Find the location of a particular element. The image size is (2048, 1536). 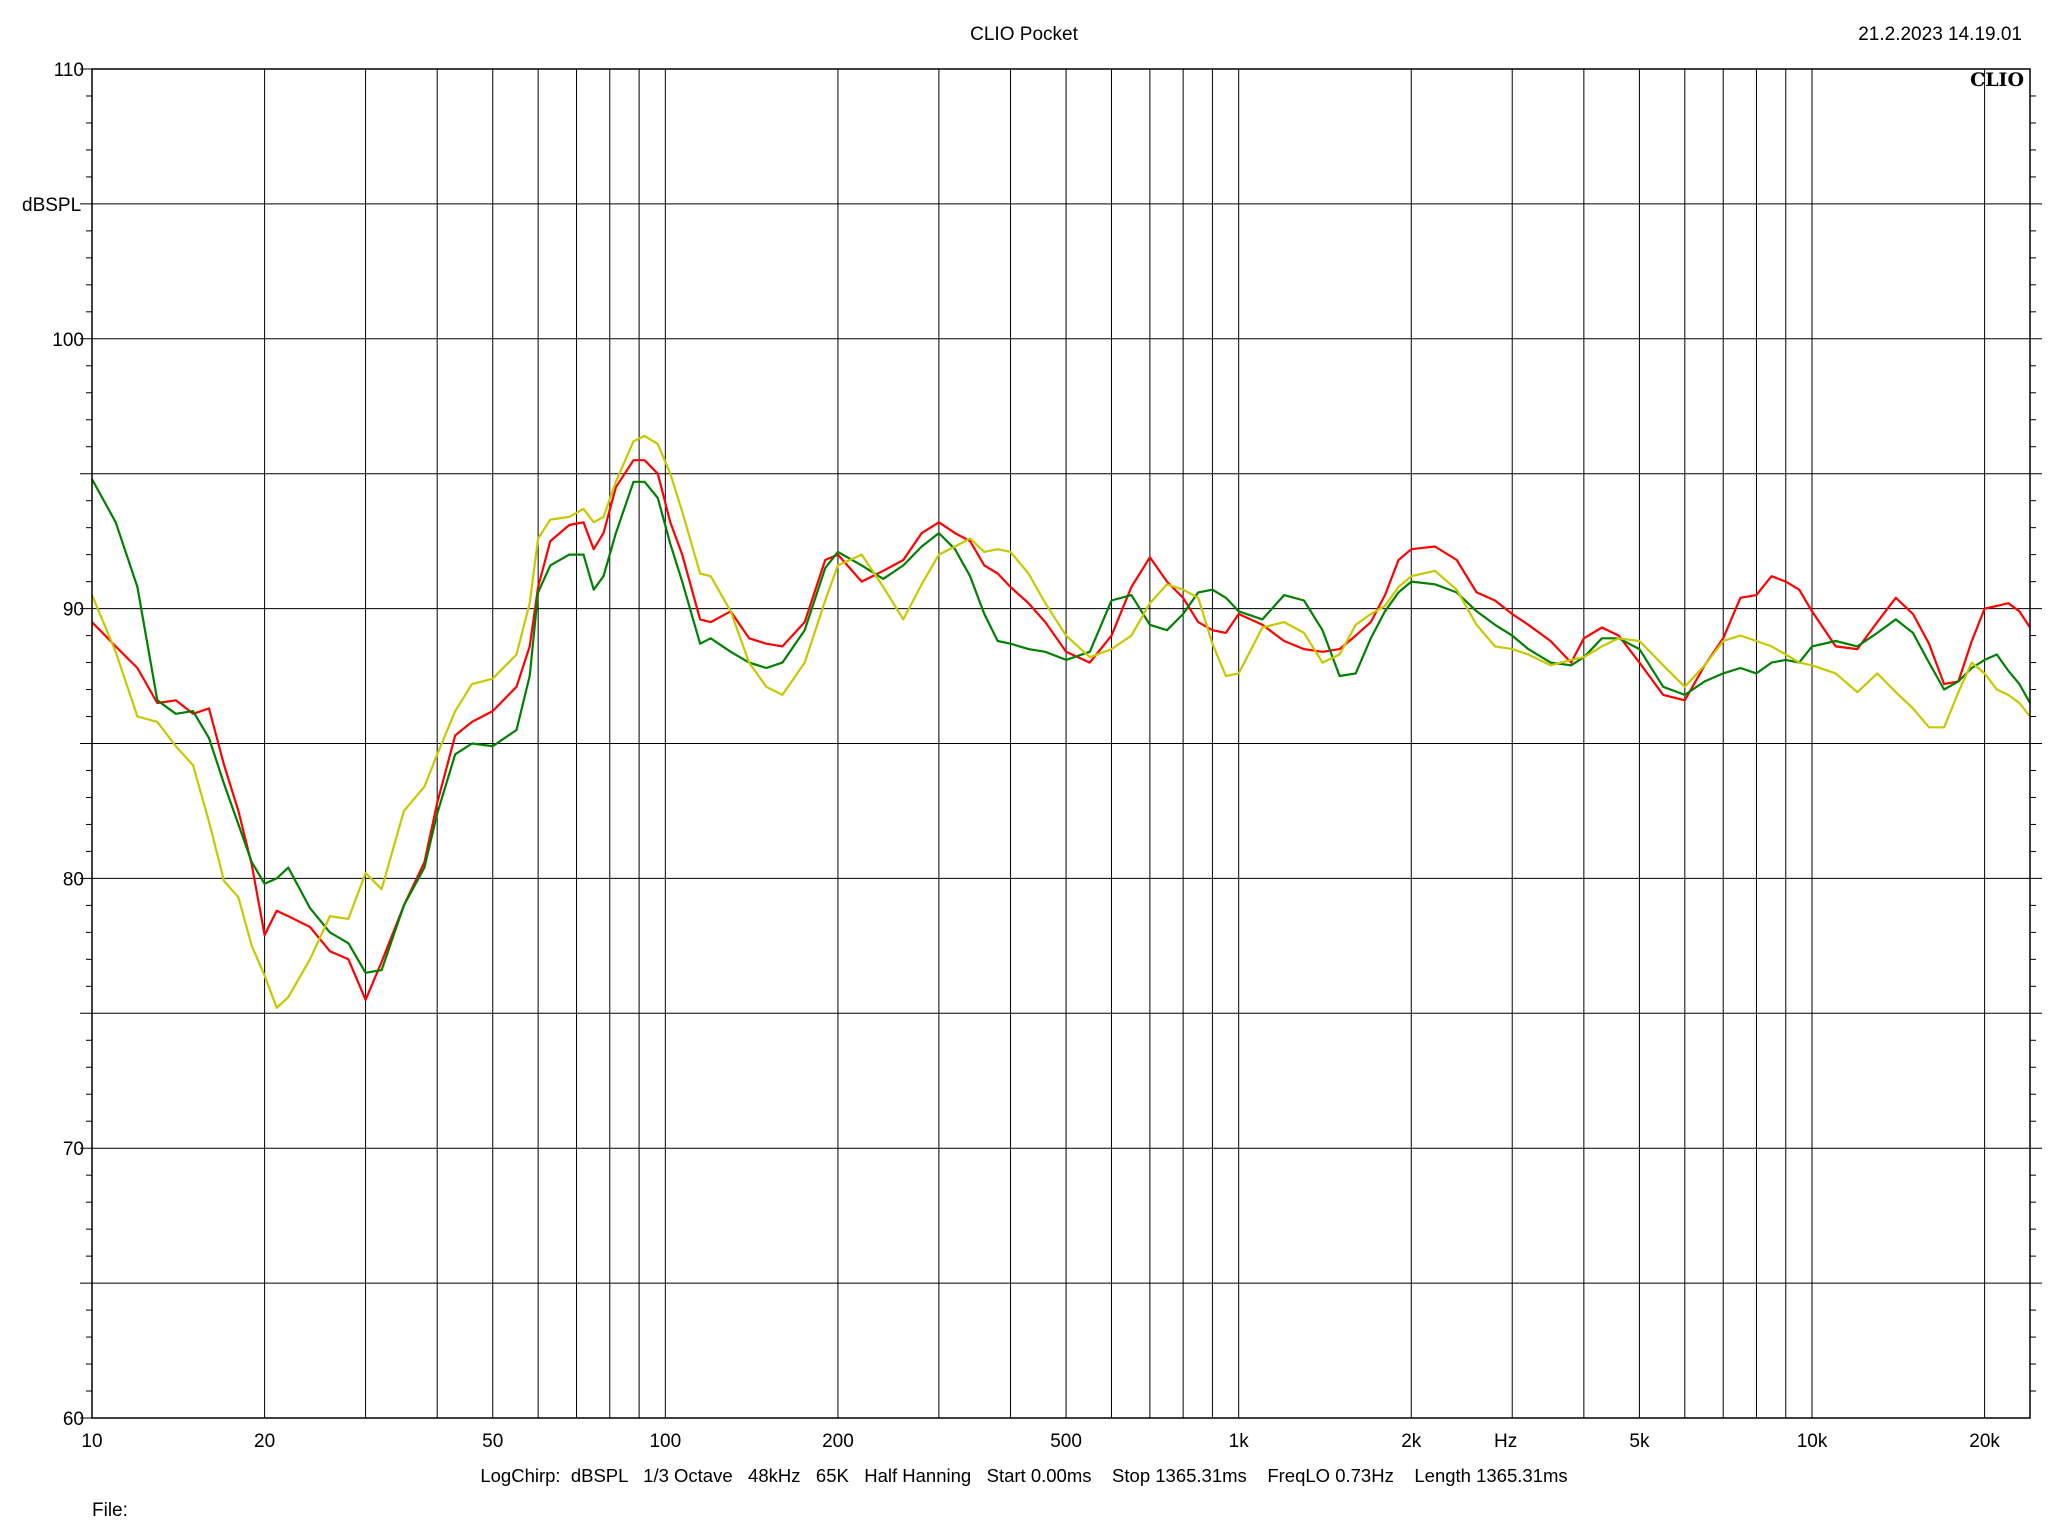

timestamp: 21.2.2023 14.19.01 is located at coordinates (1940, 34).